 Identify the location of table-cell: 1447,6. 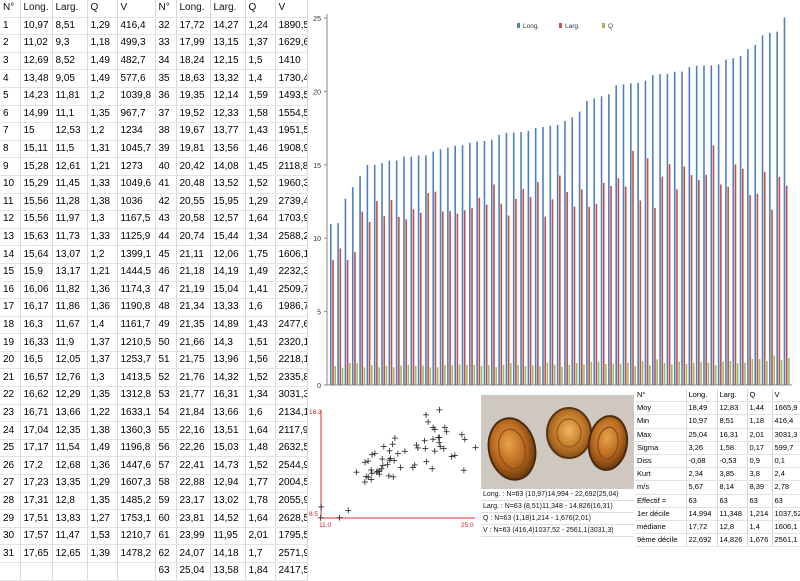
(136, 466).